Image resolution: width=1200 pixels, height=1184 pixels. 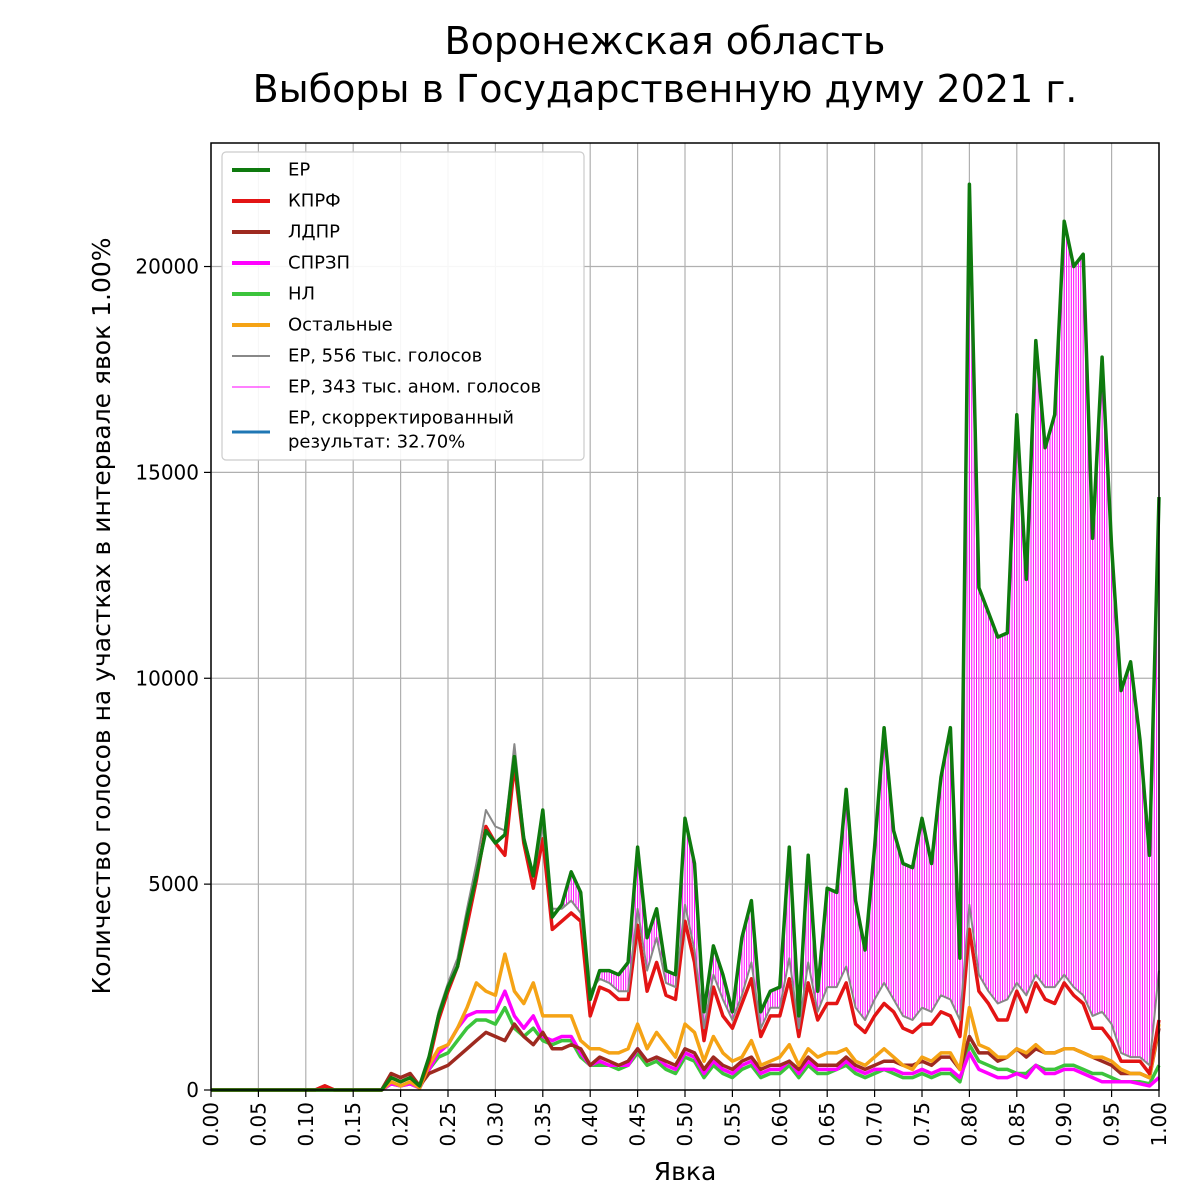 What do you see at coordinates (167, 678) in the screenshot?
I see `y-tick-label: 10000` at bounding box center [167, 678].